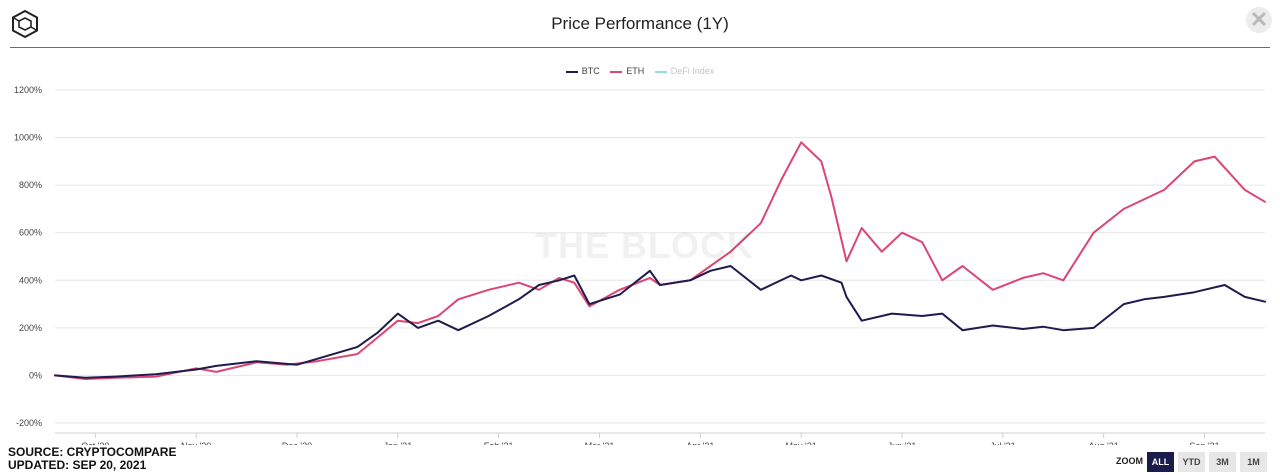 The height and width of the screenshot is (475, 1280). Describe the element at coordinates (640, 47) in the screenshot. I see `header-divider` at that location.